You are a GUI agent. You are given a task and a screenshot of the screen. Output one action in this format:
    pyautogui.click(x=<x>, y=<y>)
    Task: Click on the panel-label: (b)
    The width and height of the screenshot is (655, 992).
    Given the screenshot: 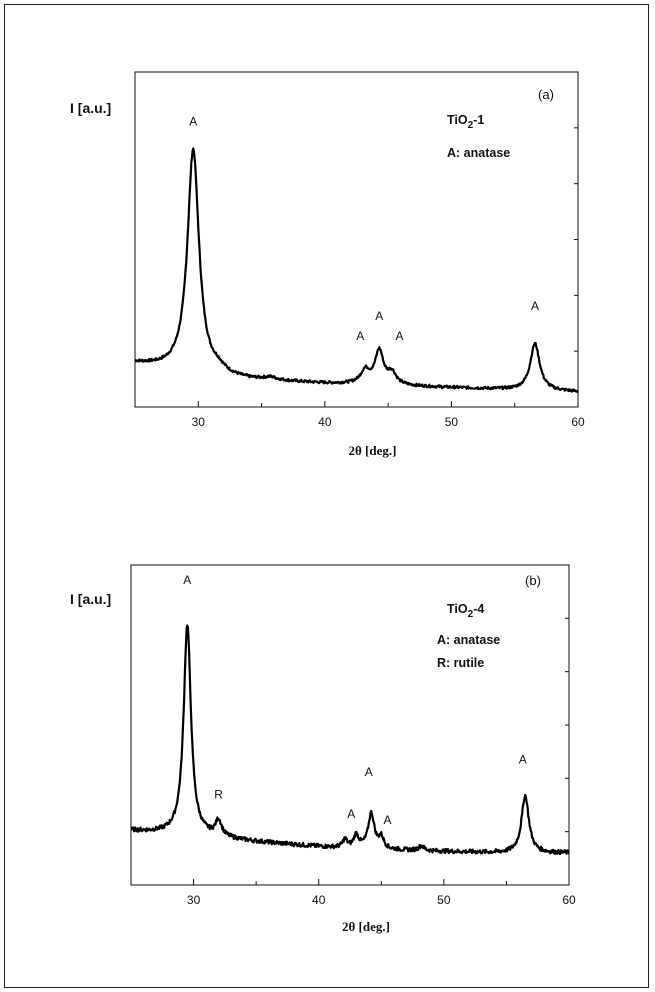 What is the action you would take?
    pyautogui.click(x=533, y=580)
    